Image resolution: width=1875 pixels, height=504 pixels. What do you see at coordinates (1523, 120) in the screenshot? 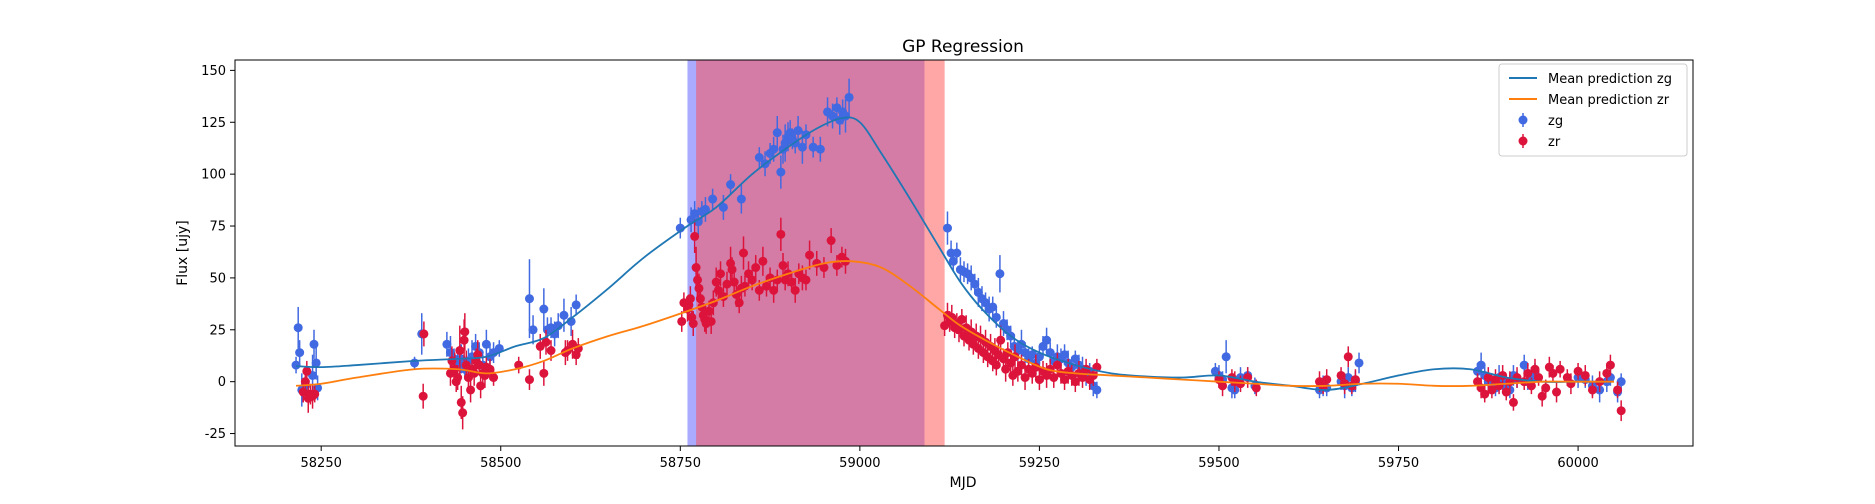
I see `legend-marker-zg` at bounding box center [1523, 120].